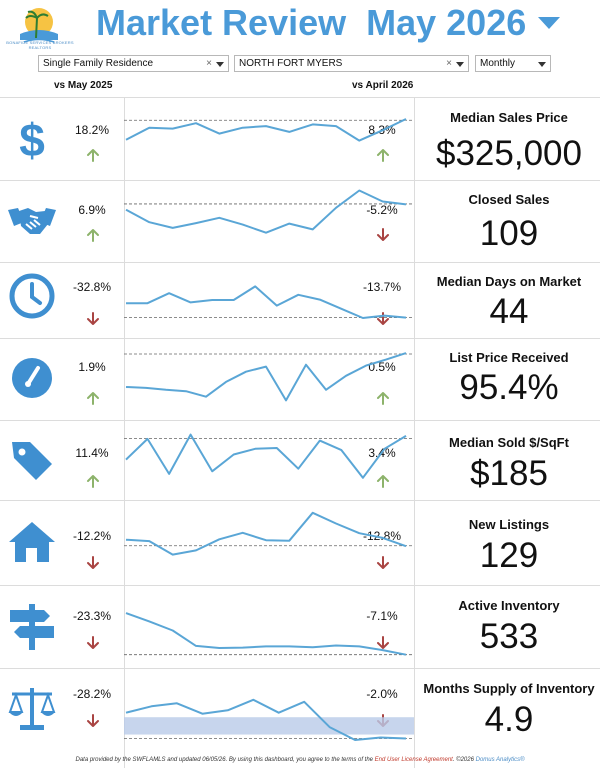 This screenshot has width=600, height=776. What do you see at coordinates (382, 536) in the screenshot?
I see `mom-change: -12.8%` at bounding box center [382, 536].